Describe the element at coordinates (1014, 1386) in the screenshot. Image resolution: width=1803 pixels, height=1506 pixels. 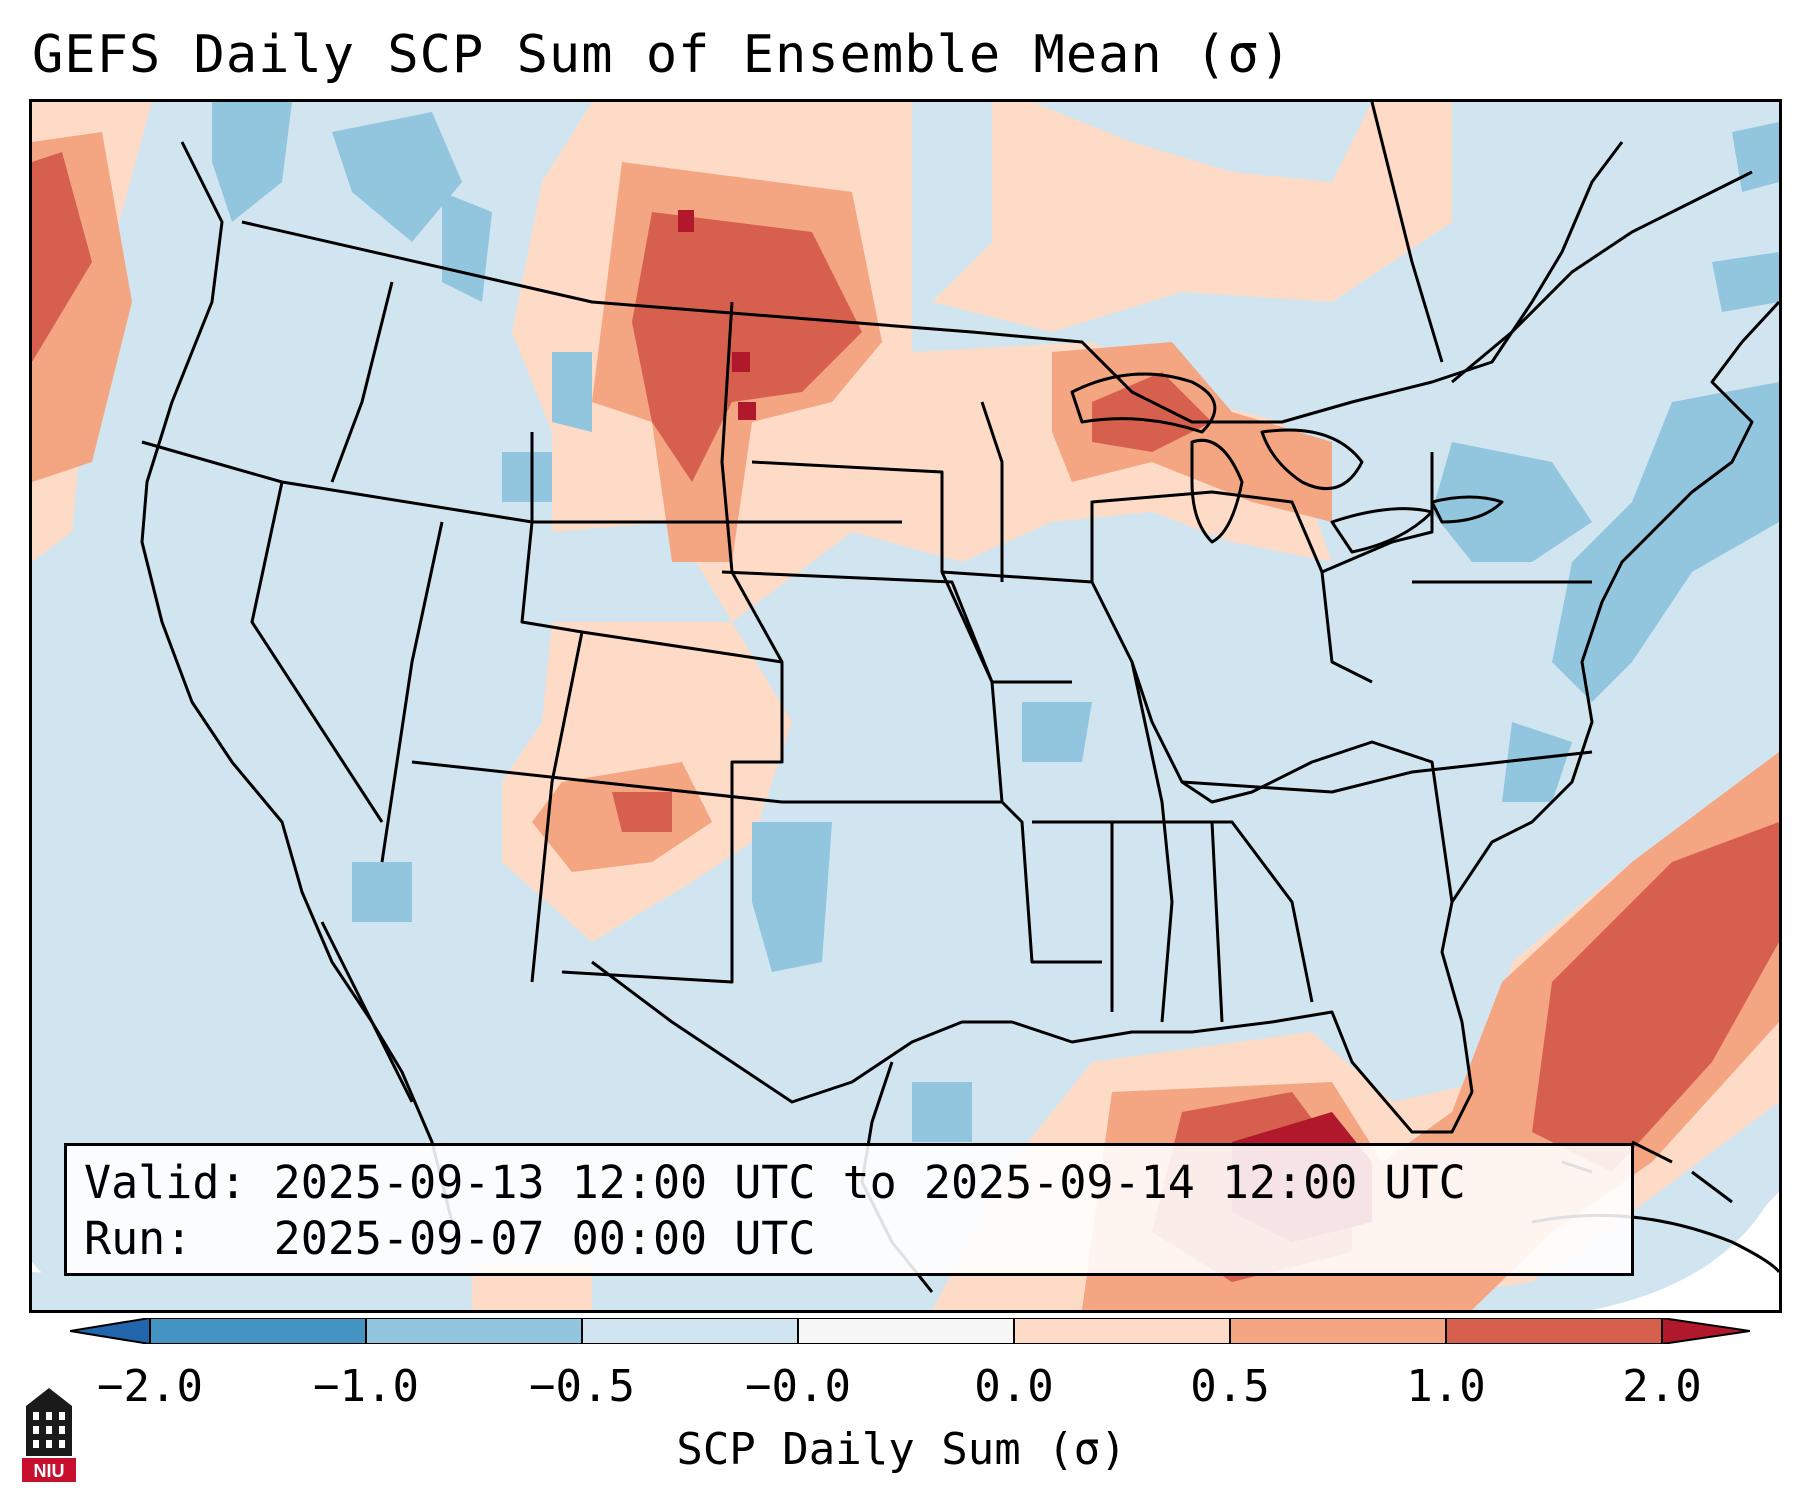
I see `colorbar-tick-label: 0.0` at that location.